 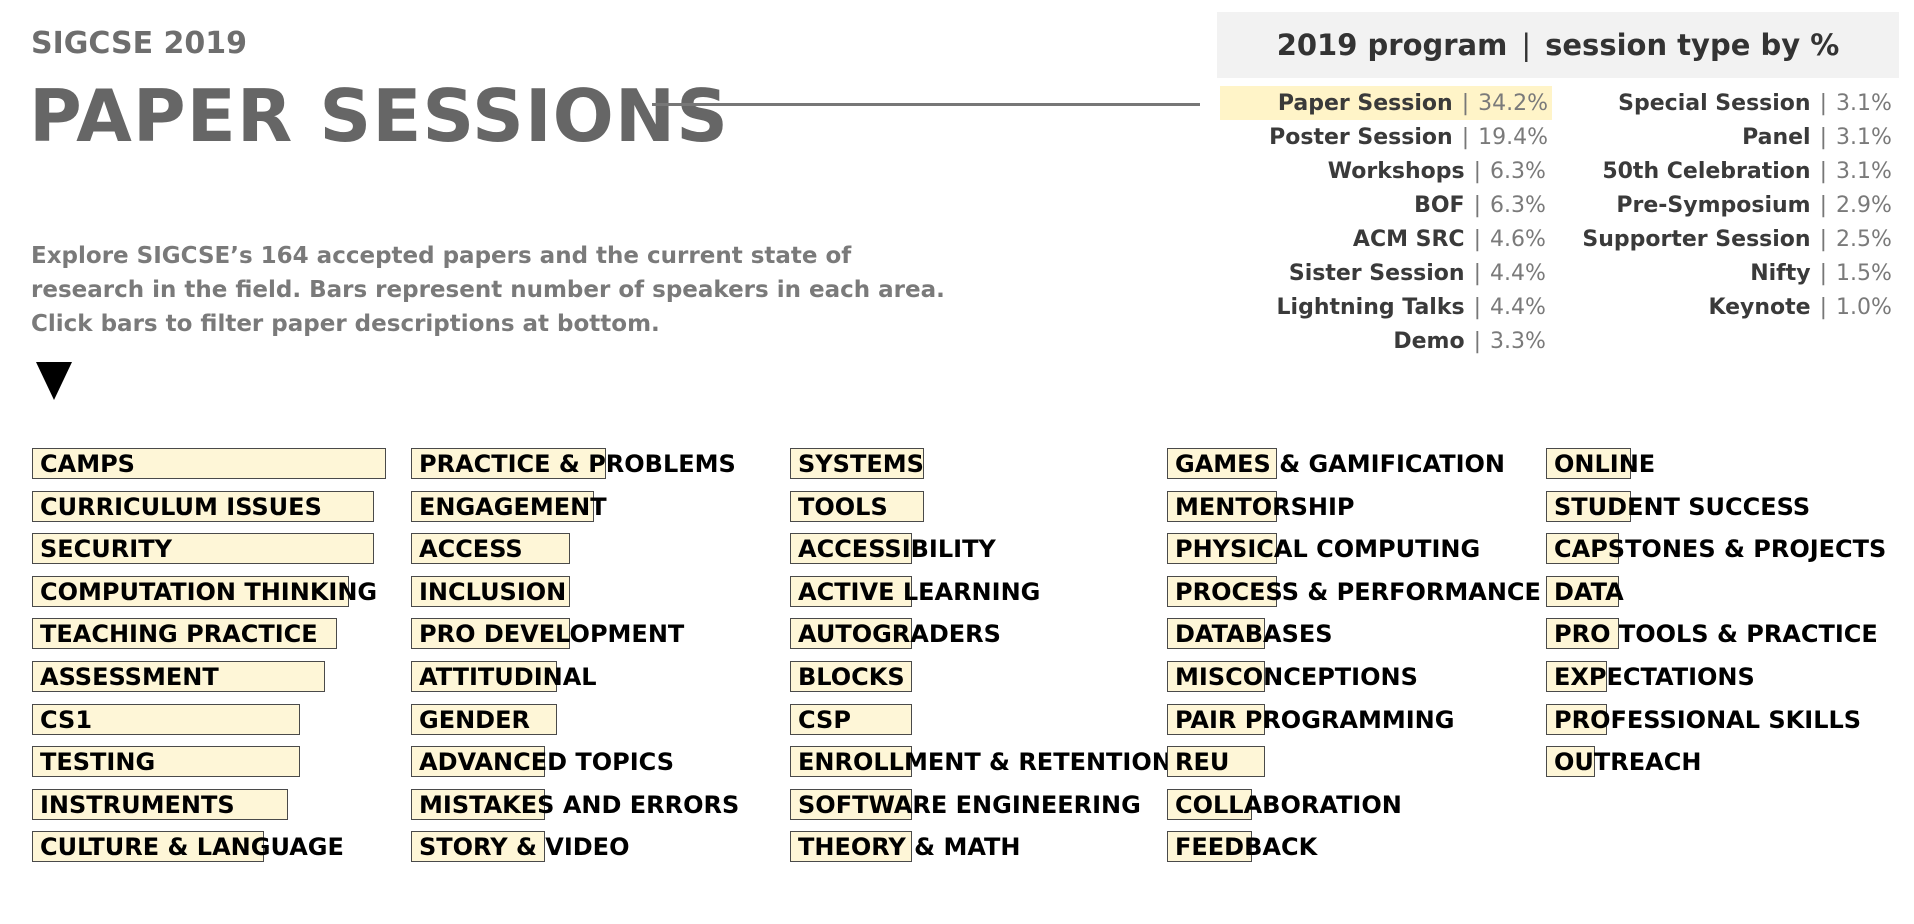 I want to click on legend-item-nifty: Nifty | 1.5%, so click(x=1727, y=273).